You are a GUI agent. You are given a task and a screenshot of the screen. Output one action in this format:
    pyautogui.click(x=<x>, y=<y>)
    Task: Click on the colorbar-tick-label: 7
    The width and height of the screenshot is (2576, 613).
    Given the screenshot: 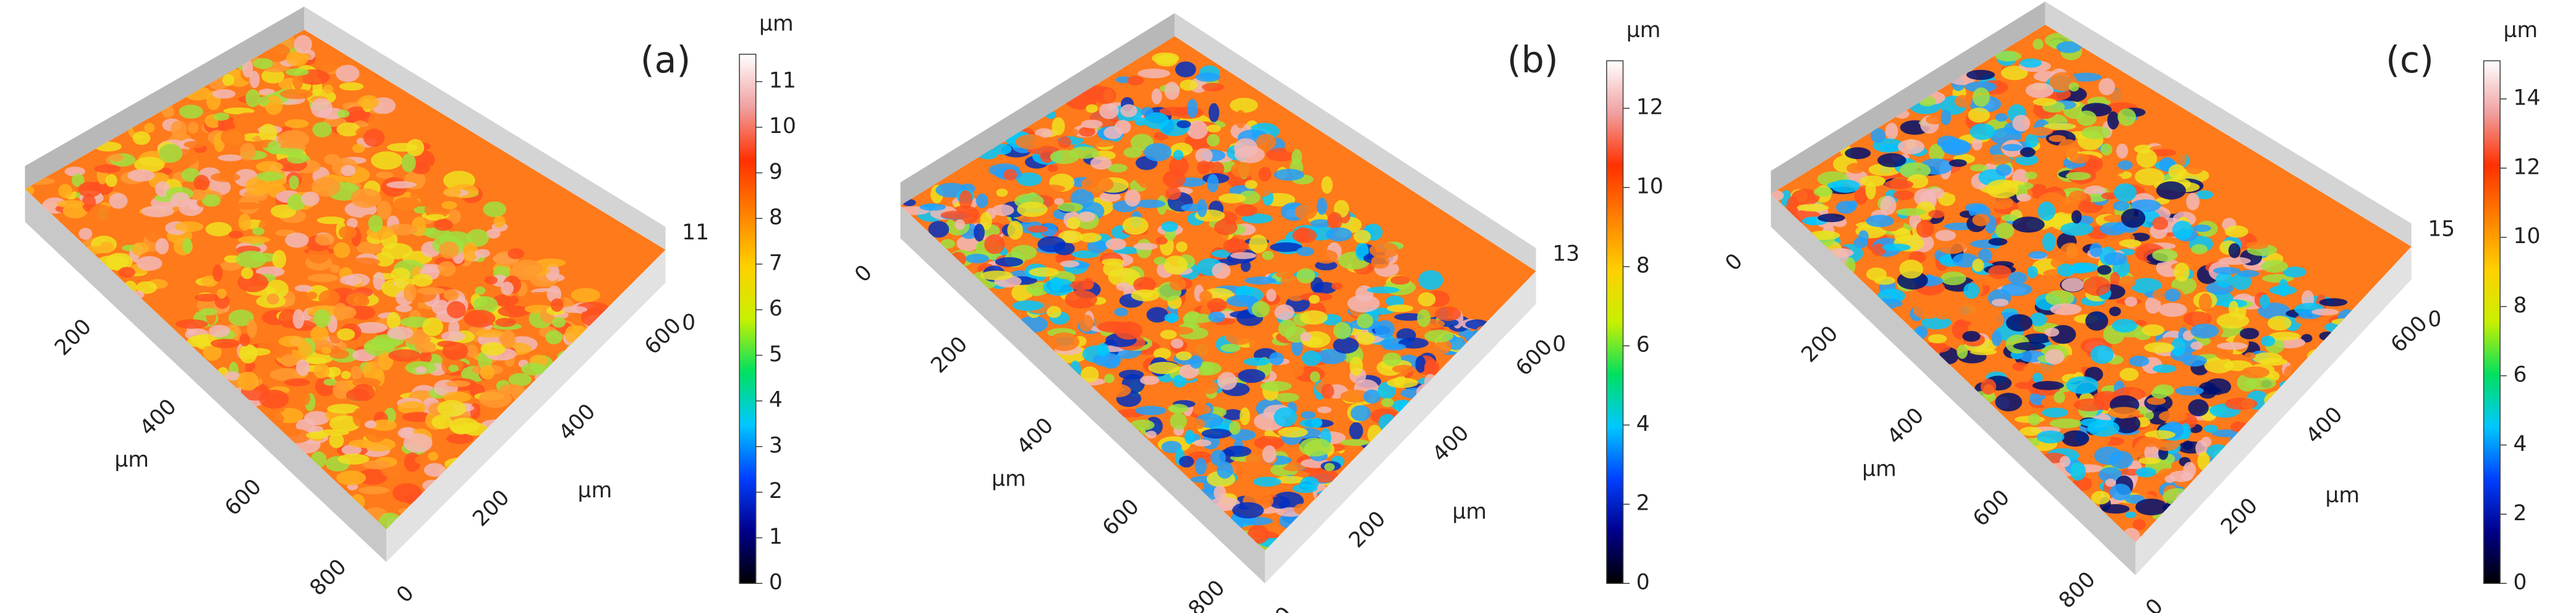 What is the action you would take?
    pyautogui.click(x=776, y=263)
    